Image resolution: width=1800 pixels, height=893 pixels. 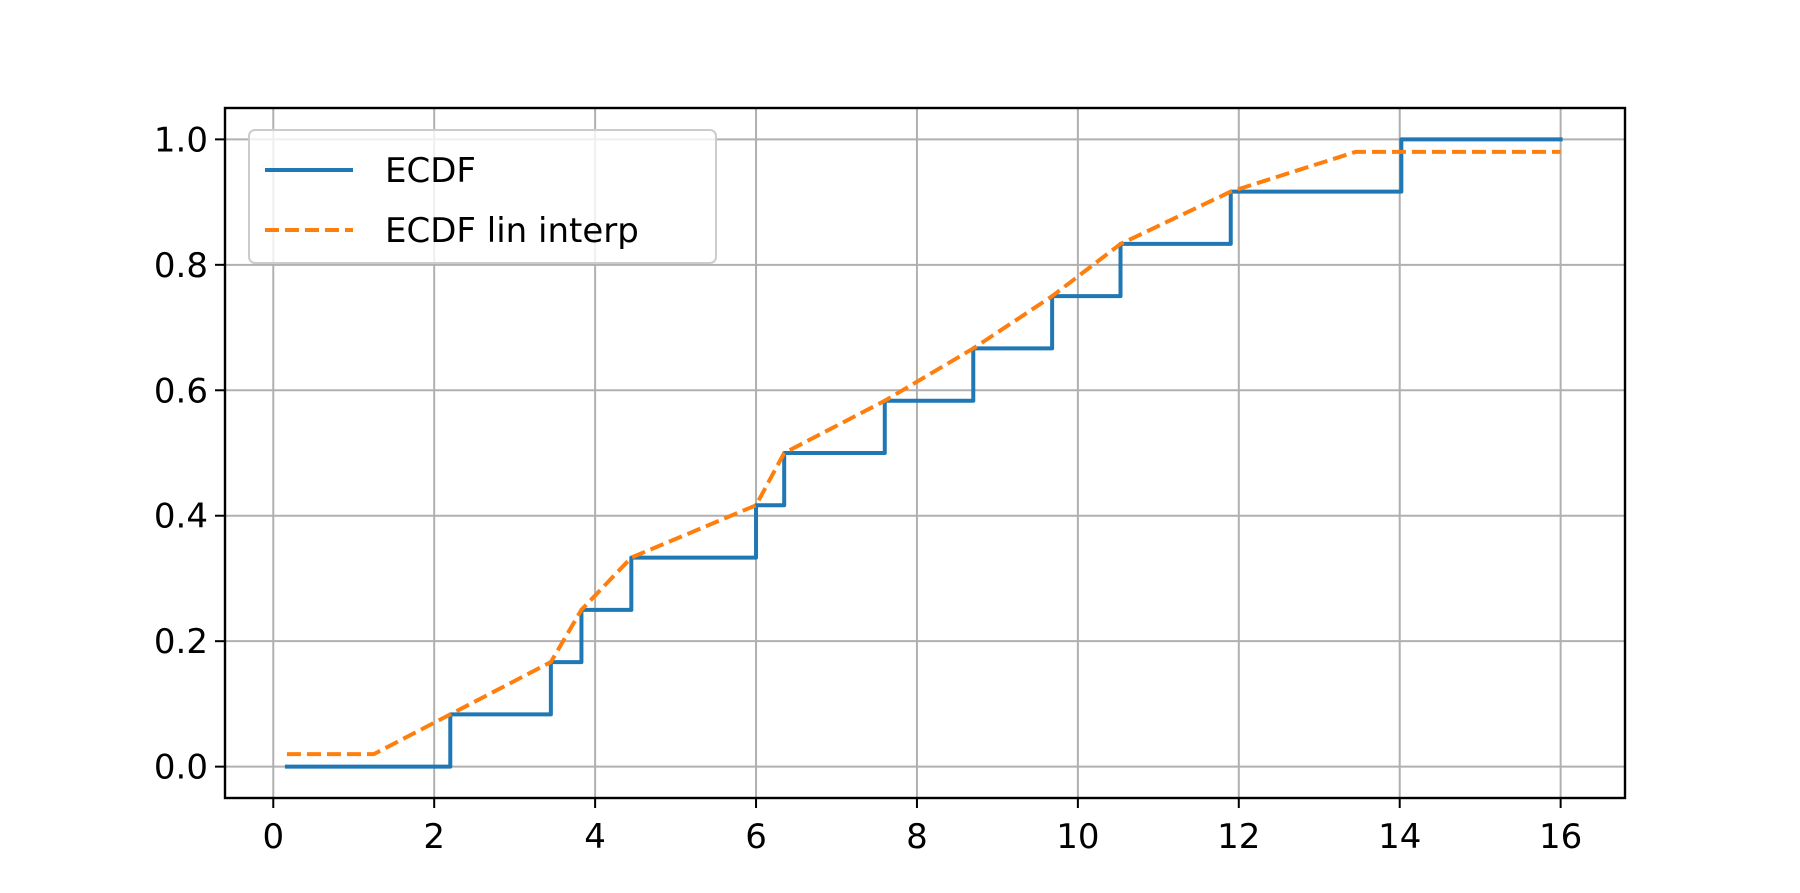 I want to click on y-tick-label: 0.6, so click(x=181, y=391).